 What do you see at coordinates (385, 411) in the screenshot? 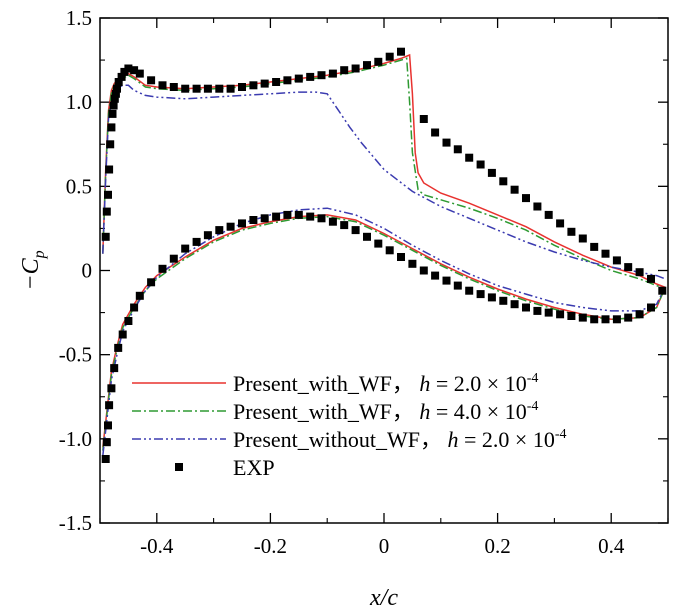
I see `legend-label-2: Present_with_WF， h = 4.0 × 10-4` at bounding box center [385, 411].